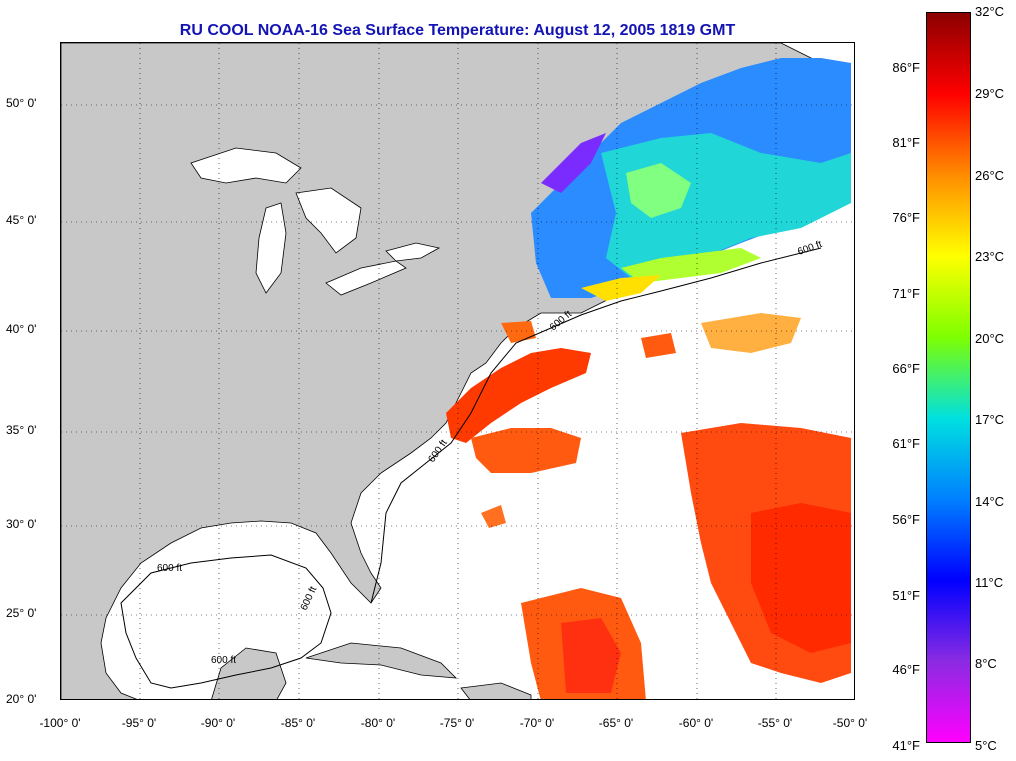 The height and width of the screenshot is (761, 1016). I want to click on lon-label: -80° 0', so click(378, 723).